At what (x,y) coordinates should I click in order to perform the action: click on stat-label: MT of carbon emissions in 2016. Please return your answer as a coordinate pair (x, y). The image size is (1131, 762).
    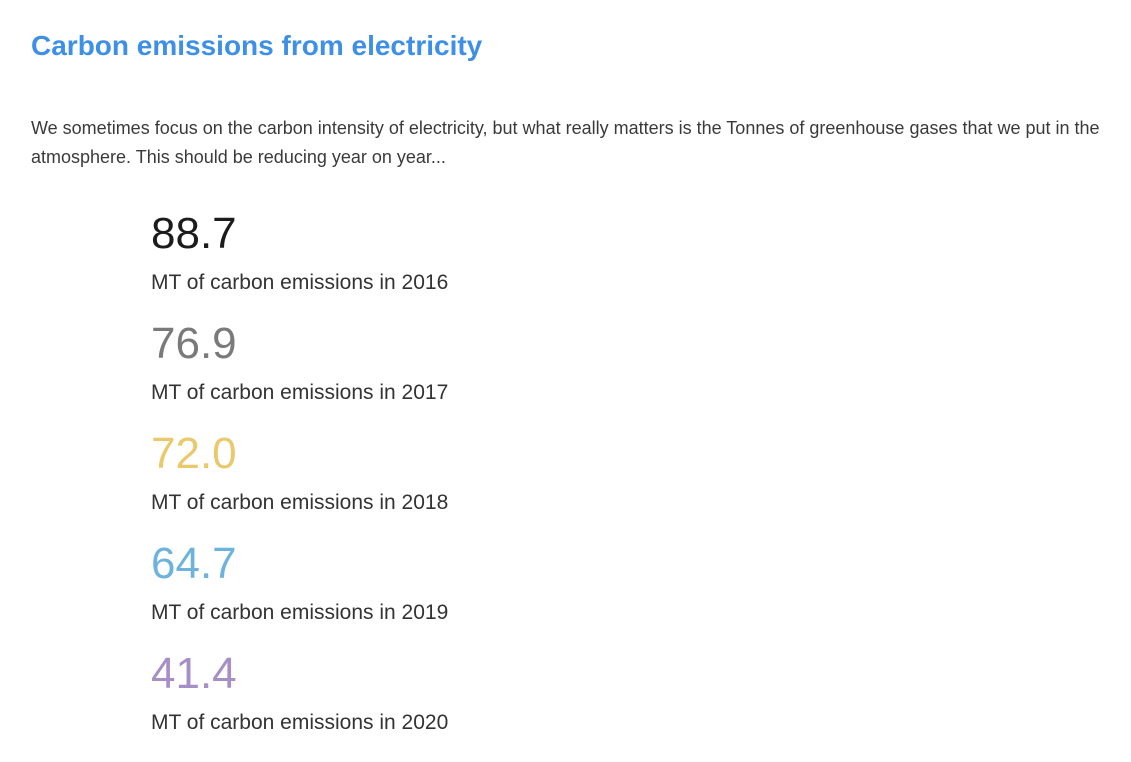
    Looking at the image, I should click on (300, 282).